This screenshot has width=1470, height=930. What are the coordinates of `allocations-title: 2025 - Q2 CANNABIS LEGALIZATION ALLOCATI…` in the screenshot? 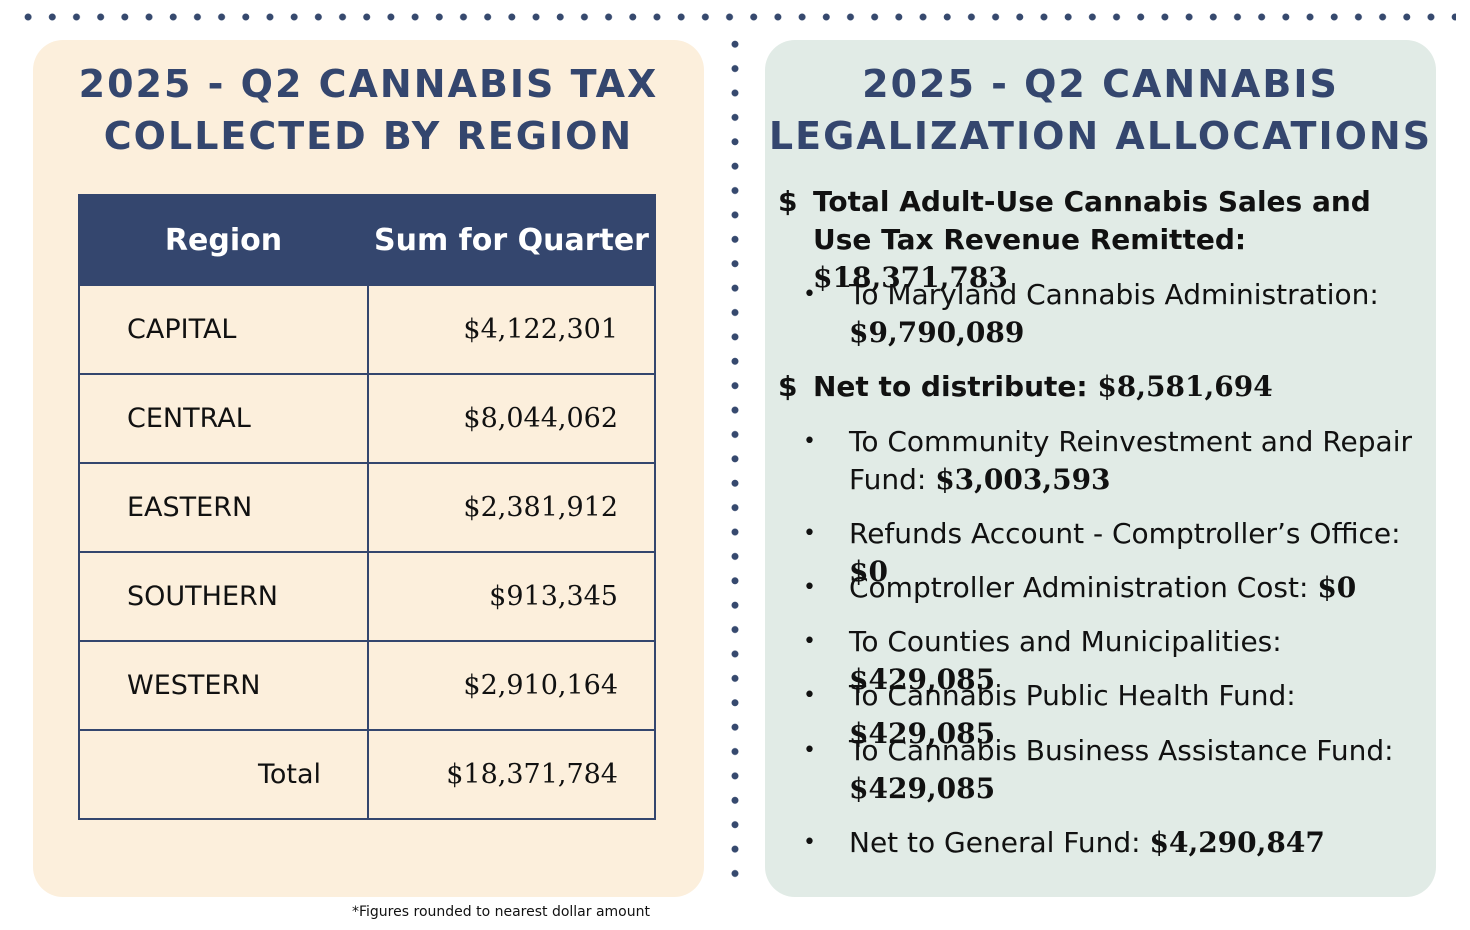 It's located at (1100, 110).